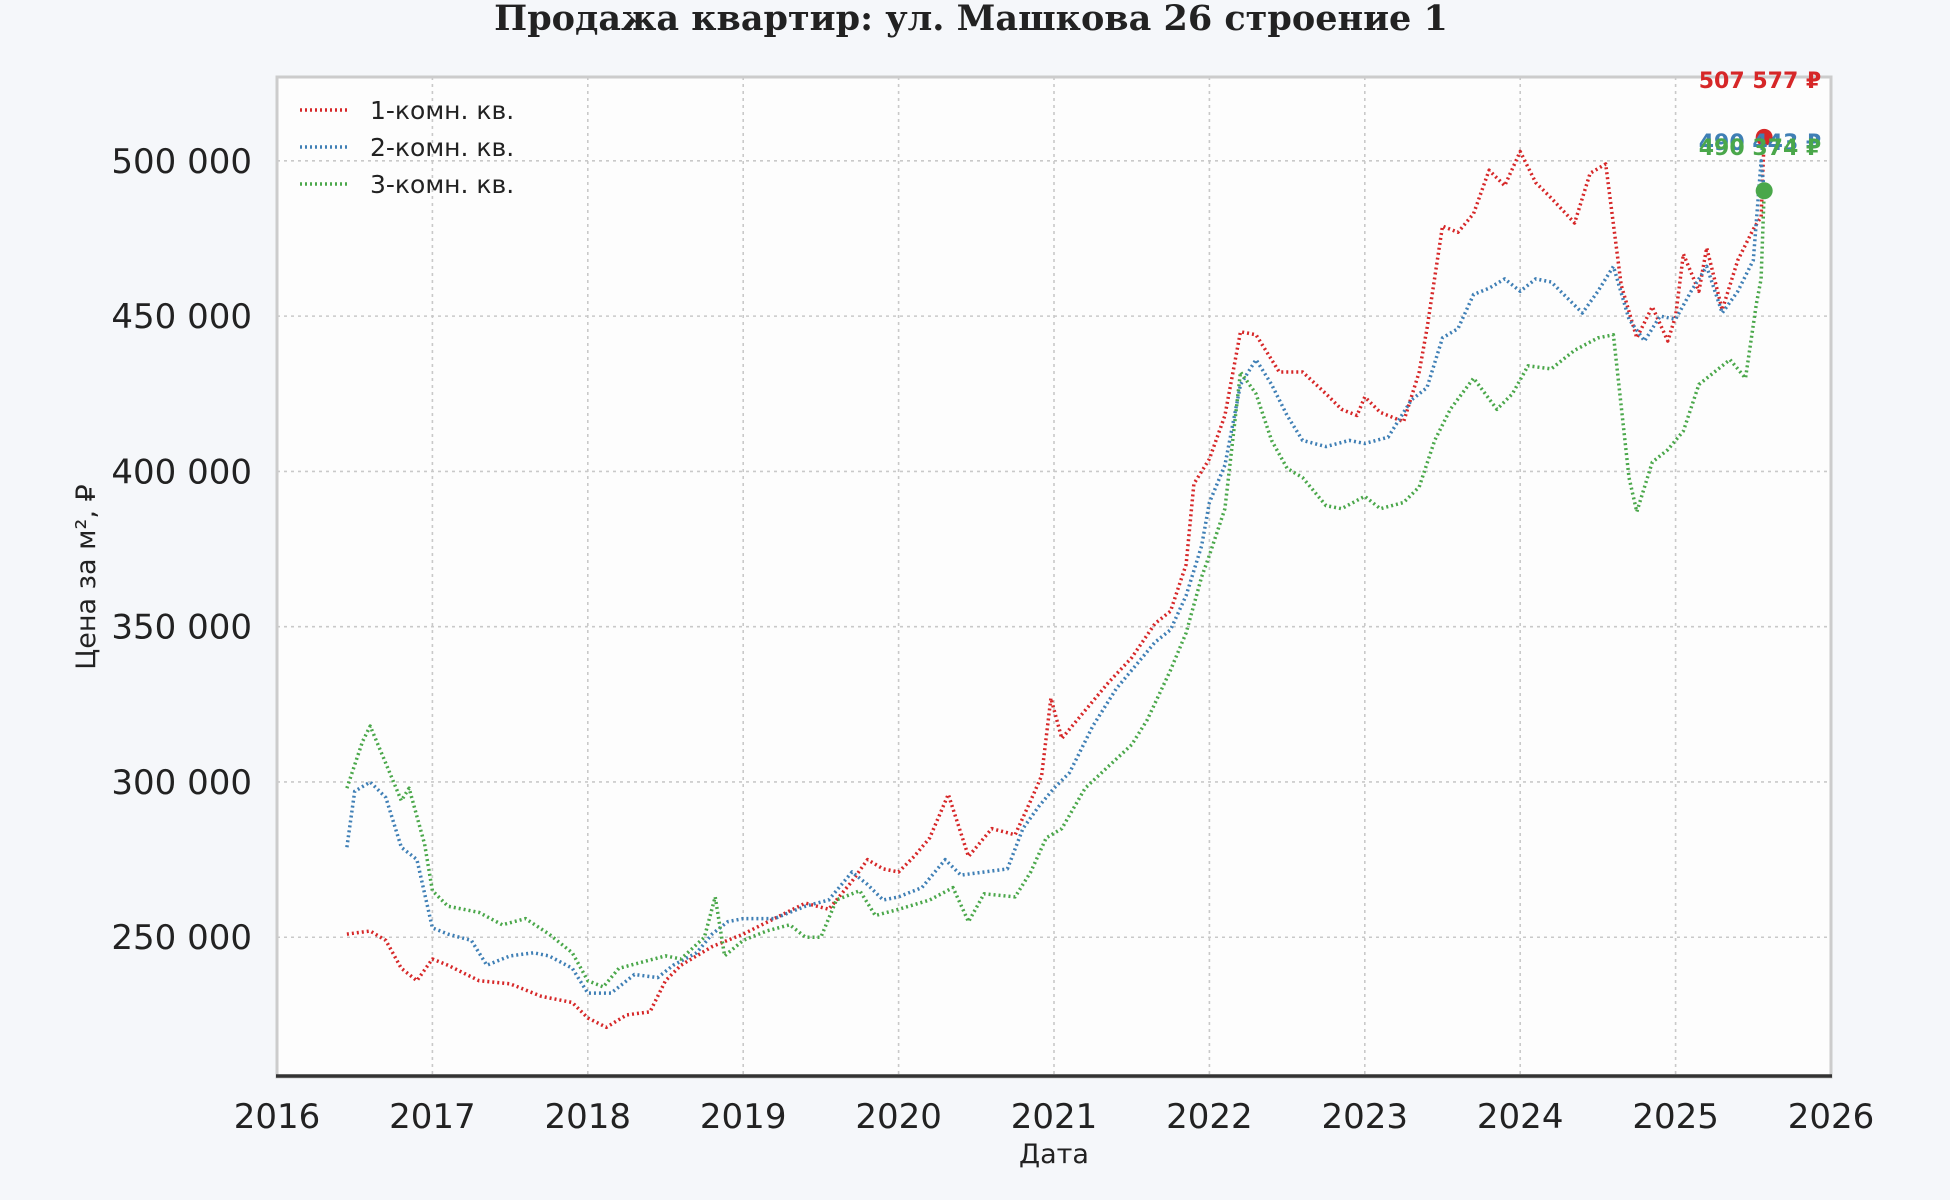 The height and width of the screenshot is (1200, 1950). Describe the element at coordinates (1760, 115) in the screenshot. I see `end-labels: 507 577 ₽ 490 443 ₽490 374 ₽` at that location.